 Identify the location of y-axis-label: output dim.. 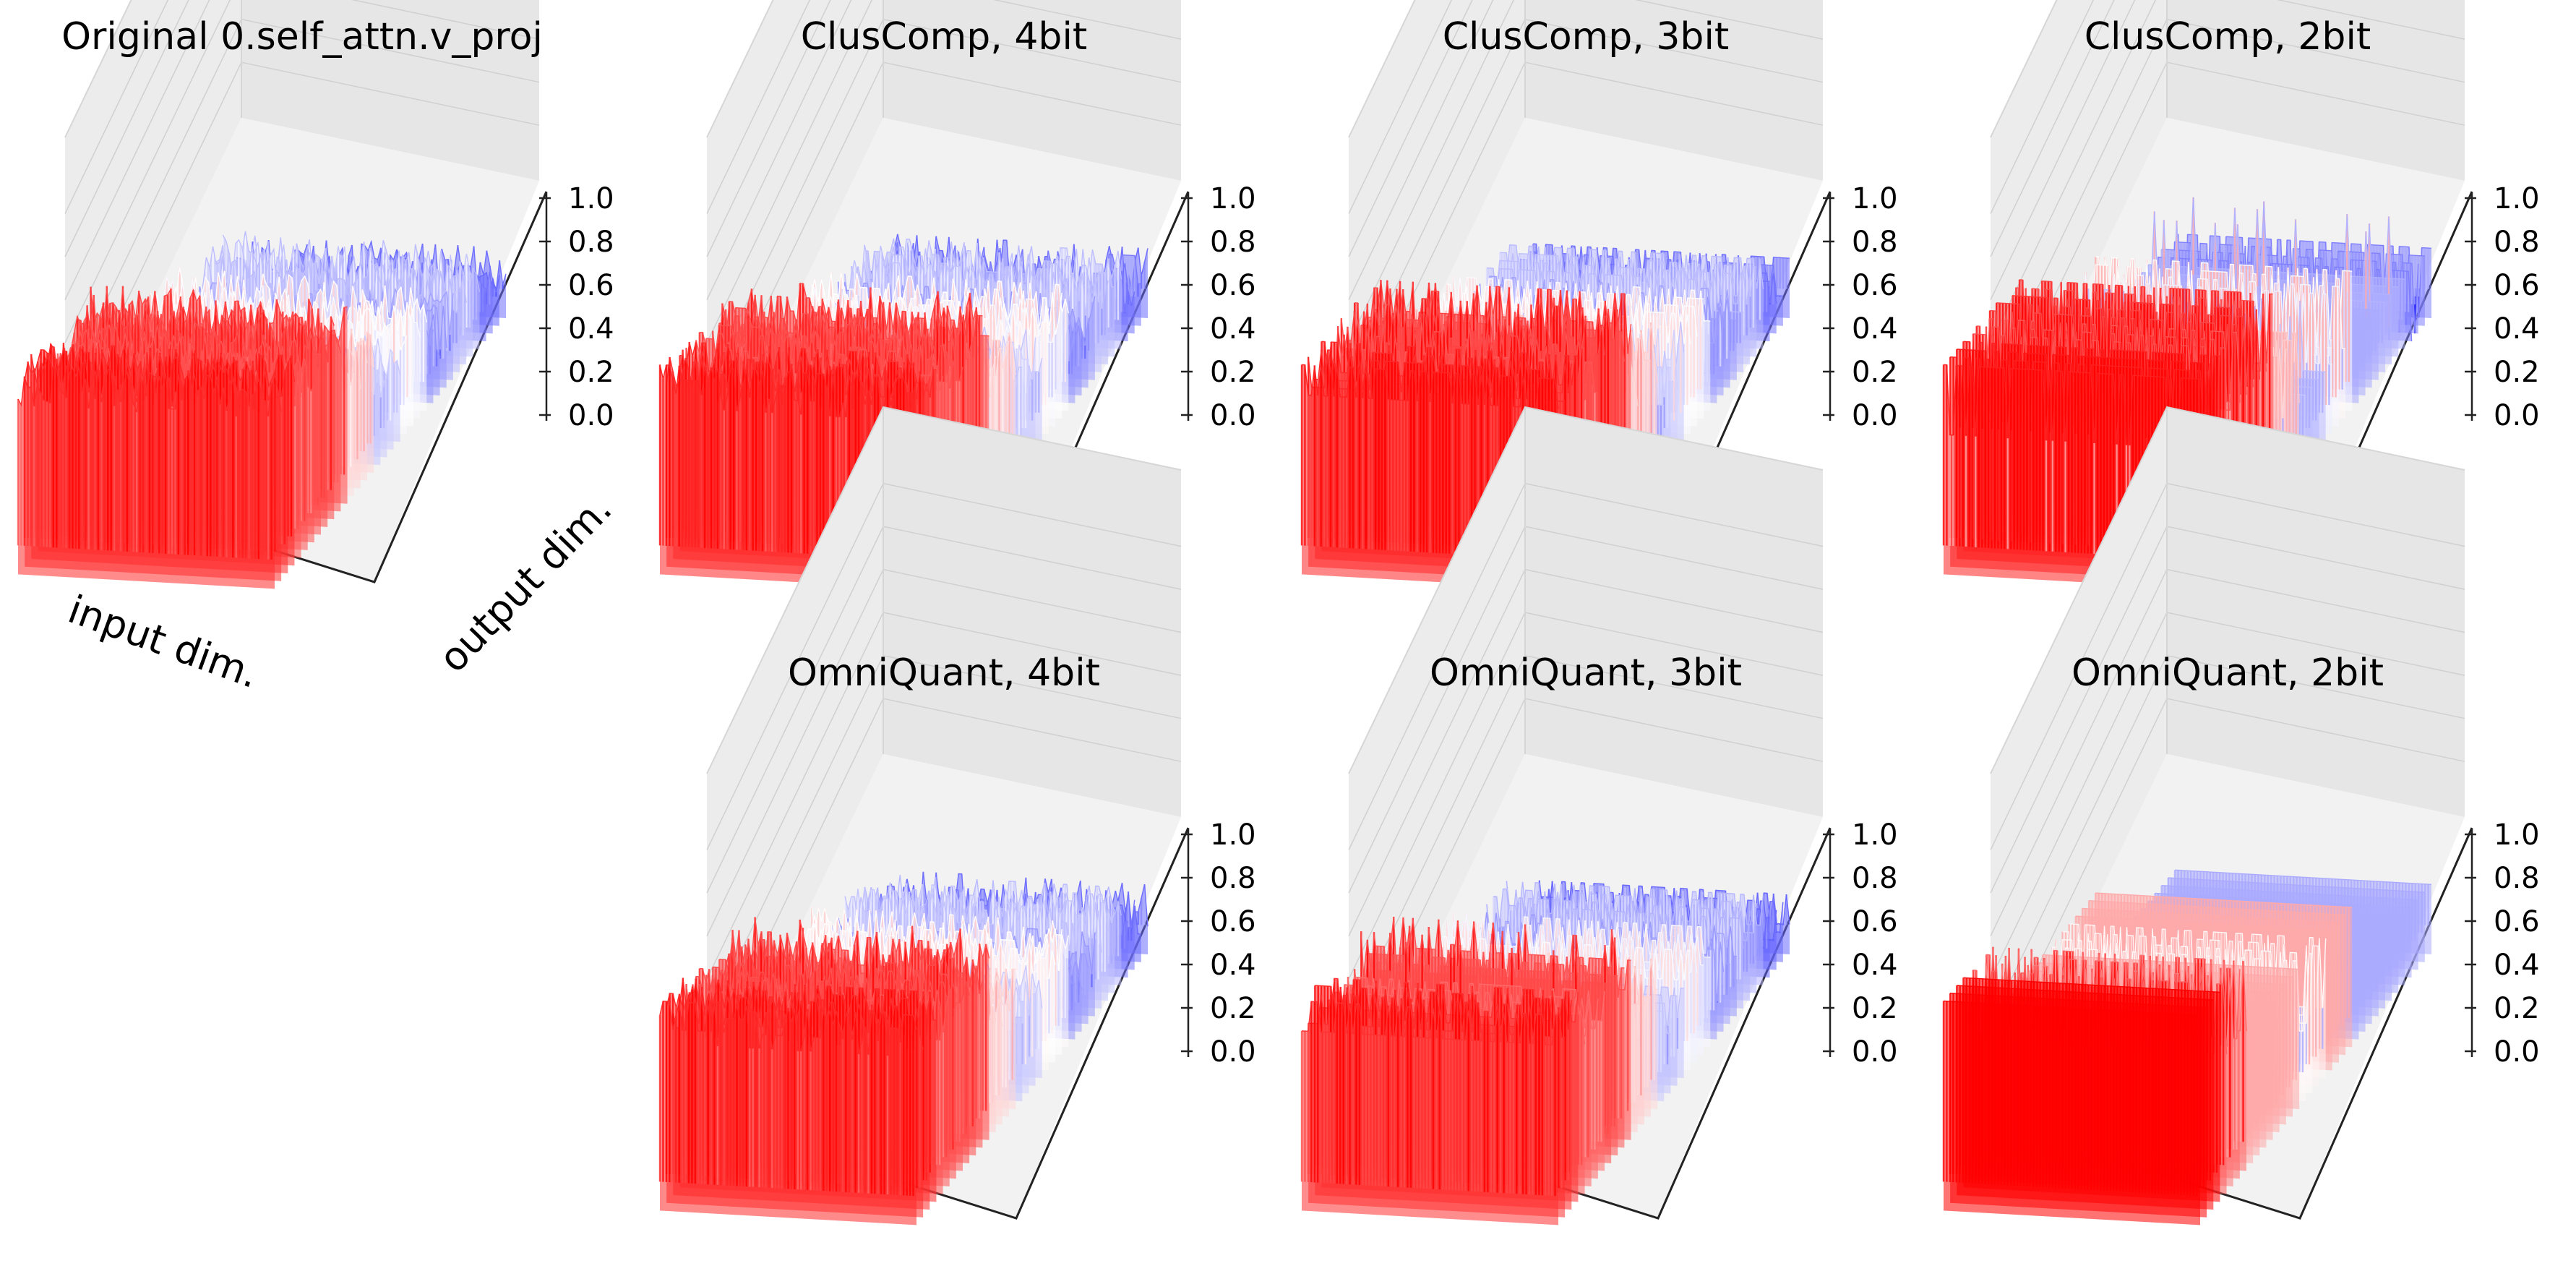
(525, 583).